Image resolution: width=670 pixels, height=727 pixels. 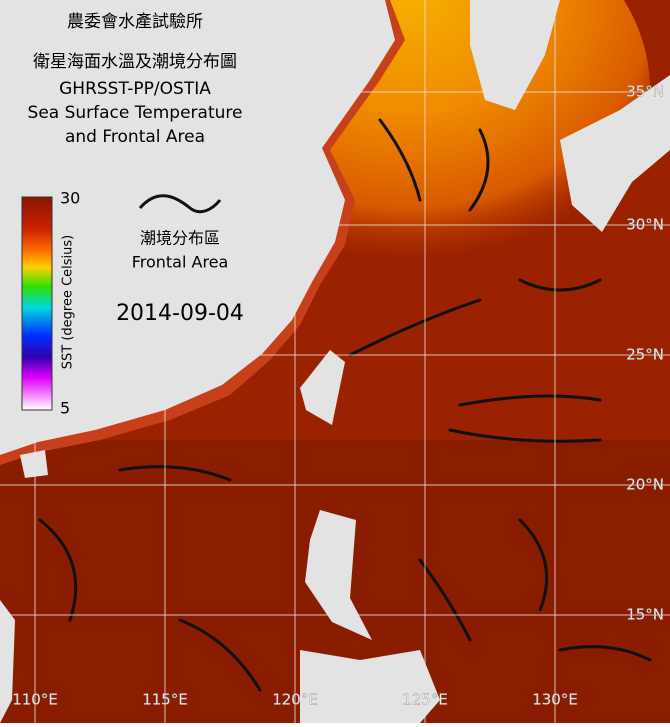 What do you see at coordinates (425, 700) in the screenshot?
I see `lon-label: 125°E` at bounding box center [425, 700].